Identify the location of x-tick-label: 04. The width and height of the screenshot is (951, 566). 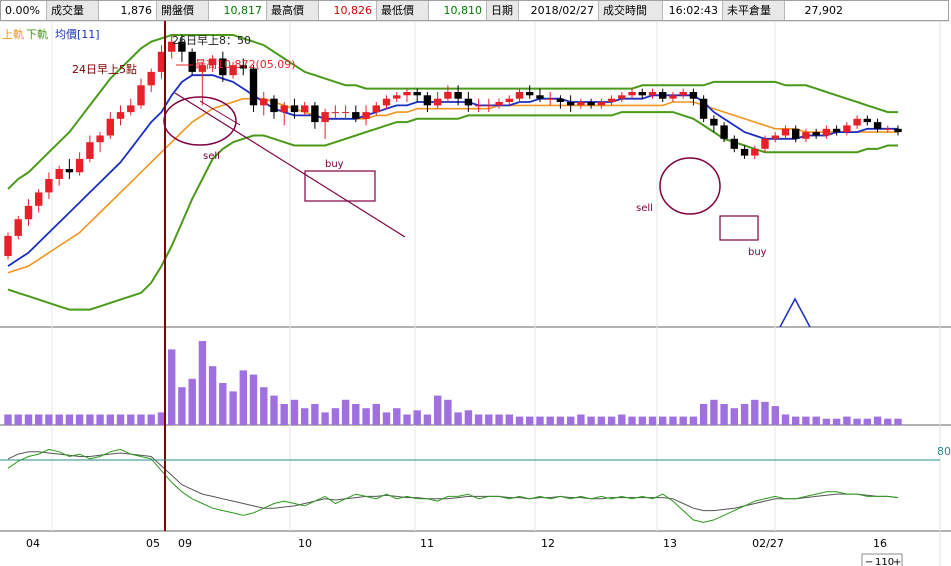
(33, 543).